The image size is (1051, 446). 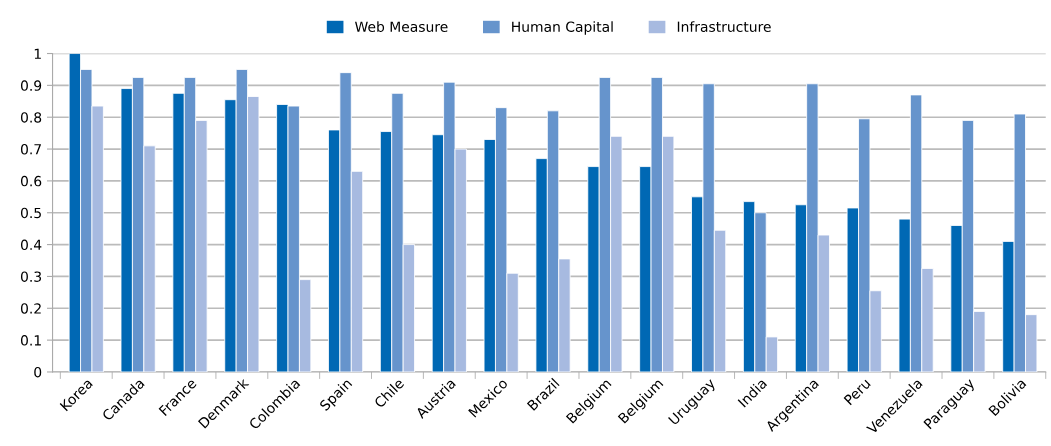 What do you see at coordinates (30, 149) in the screenshot?
I see `y-tick-label: 0.7` at bounding box center [30, 149].